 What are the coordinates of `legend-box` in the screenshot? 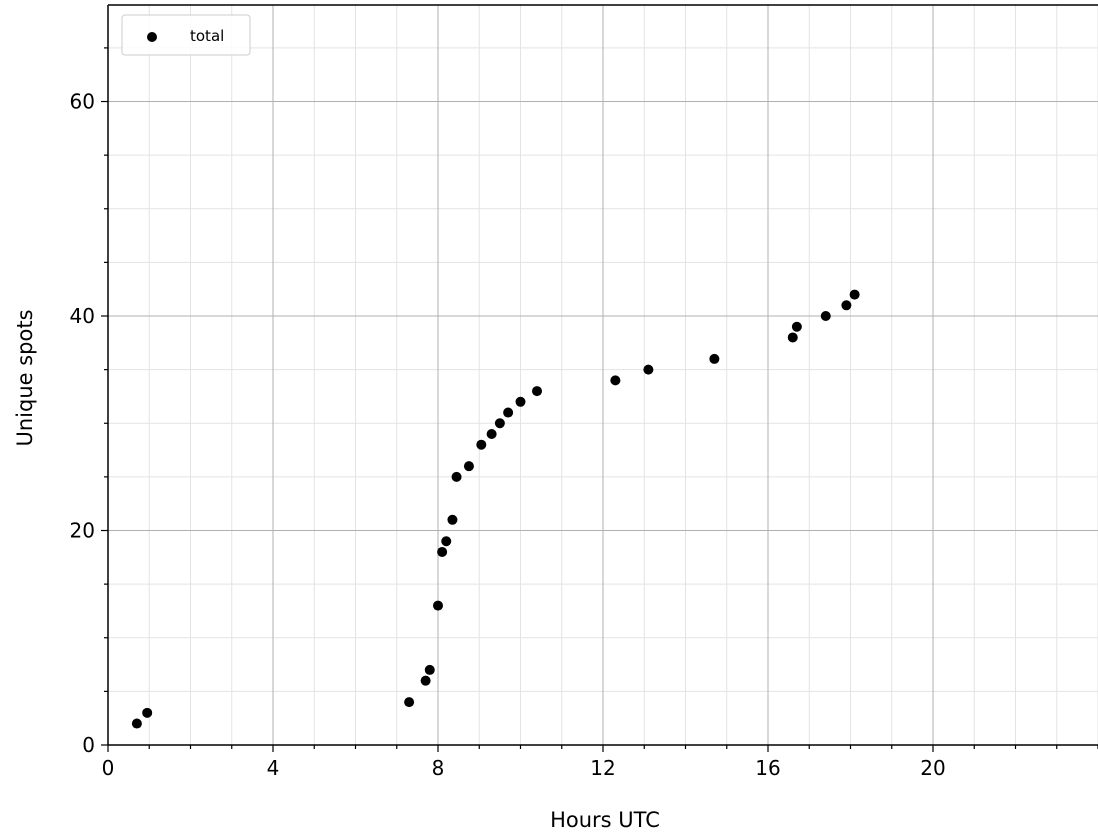 It's located at (186, 35).